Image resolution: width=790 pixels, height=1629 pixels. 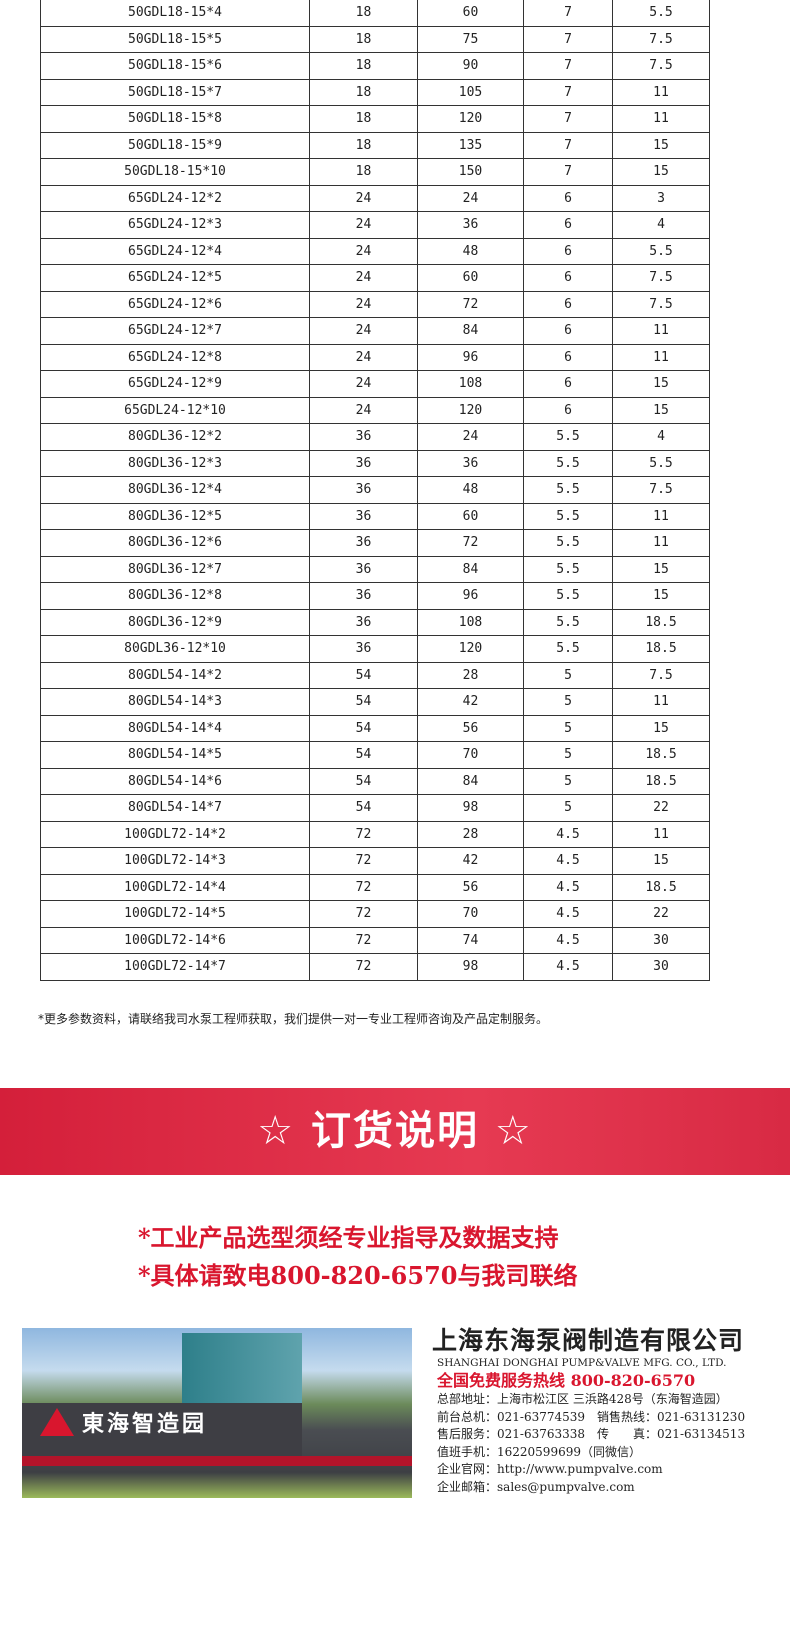 I want to click on table-row: 80GDL36-12*6 36 72 5.5 11, so click(x=375, y=543).